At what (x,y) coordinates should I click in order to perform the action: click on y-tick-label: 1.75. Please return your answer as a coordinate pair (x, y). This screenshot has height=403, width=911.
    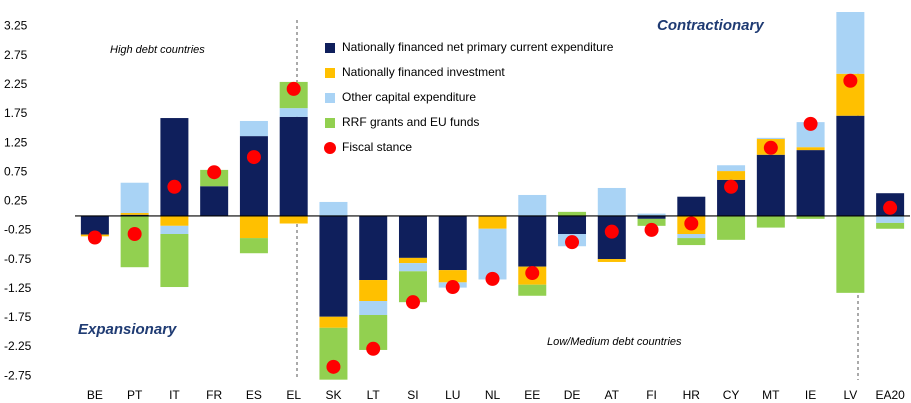
    Looking at the image, I should click on (16, 113).